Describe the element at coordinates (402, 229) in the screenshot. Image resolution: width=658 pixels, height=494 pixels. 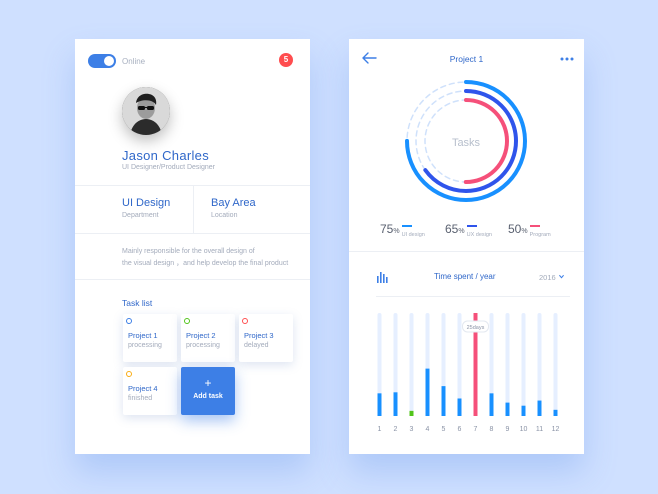
I see `stat-ui-design: 75% UI design` at that location.